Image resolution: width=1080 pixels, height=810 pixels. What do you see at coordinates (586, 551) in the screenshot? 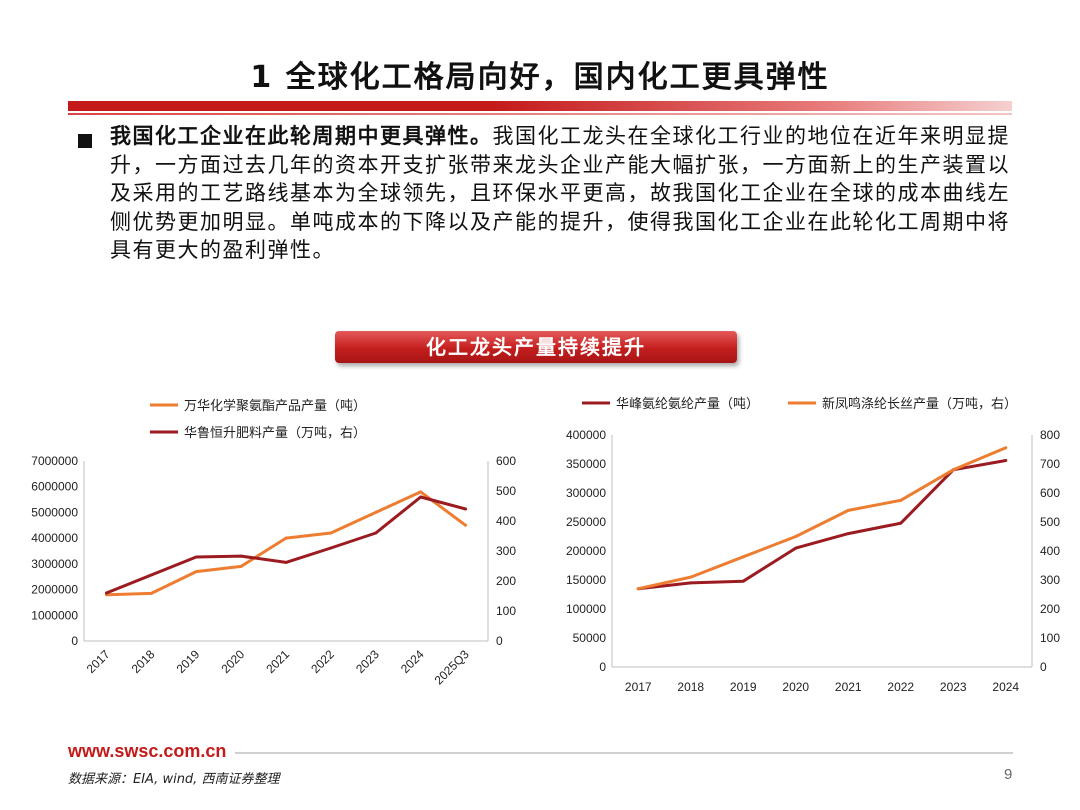
I see `y-left-tick-label: 200000` at bounding box center [586, 551].